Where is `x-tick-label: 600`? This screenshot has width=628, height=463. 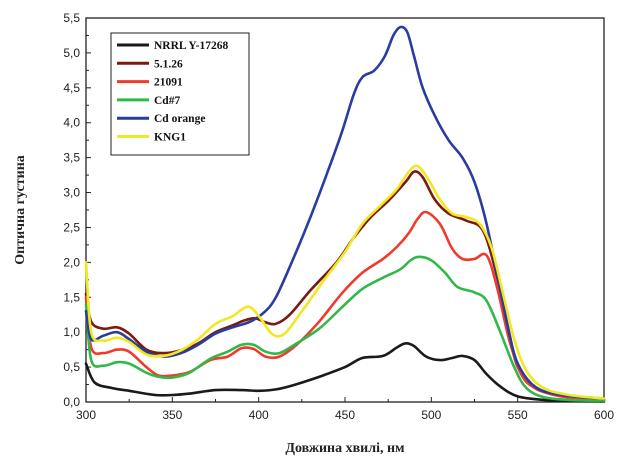
x-tick-label: 600 is located at coordinates (604, 415).